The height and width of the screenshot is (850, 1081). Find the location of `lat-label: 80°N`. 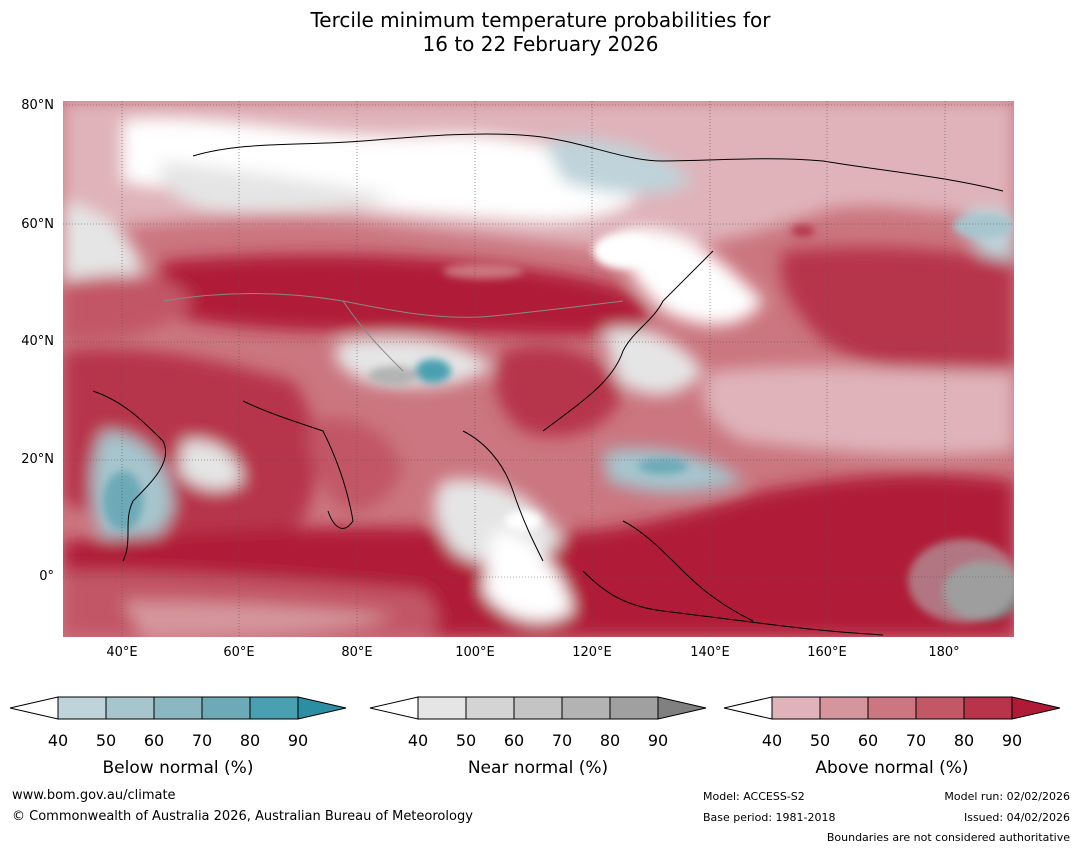

lat-label: 80°N is located at coordinates (37, 105).